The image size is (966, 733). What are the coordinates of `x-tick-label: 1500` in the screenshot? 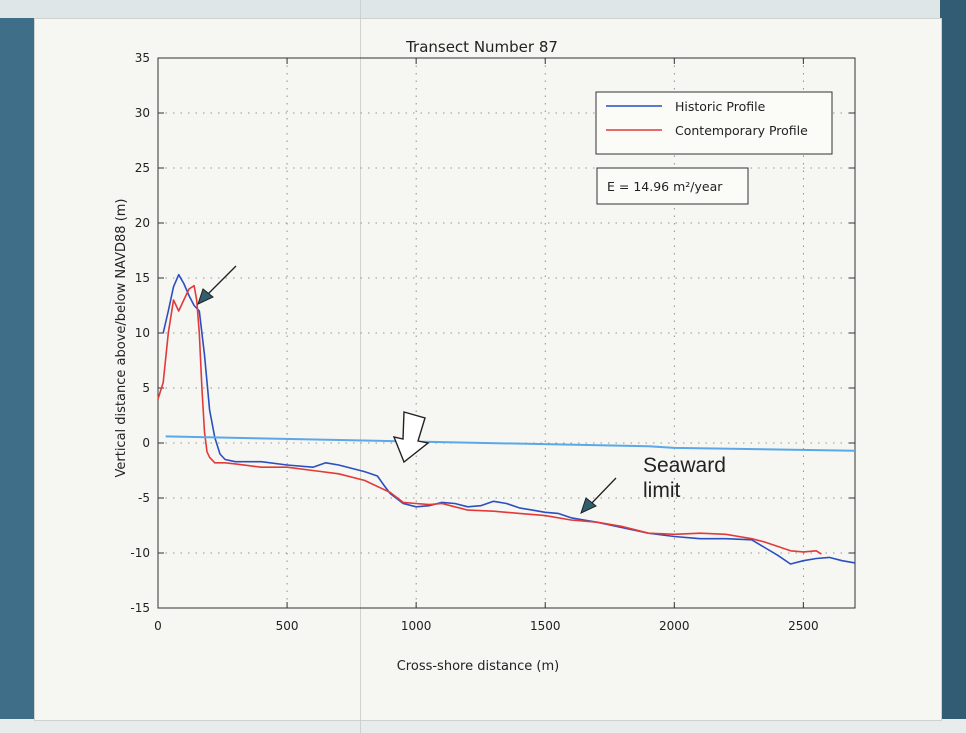 It's located at (545, 626).